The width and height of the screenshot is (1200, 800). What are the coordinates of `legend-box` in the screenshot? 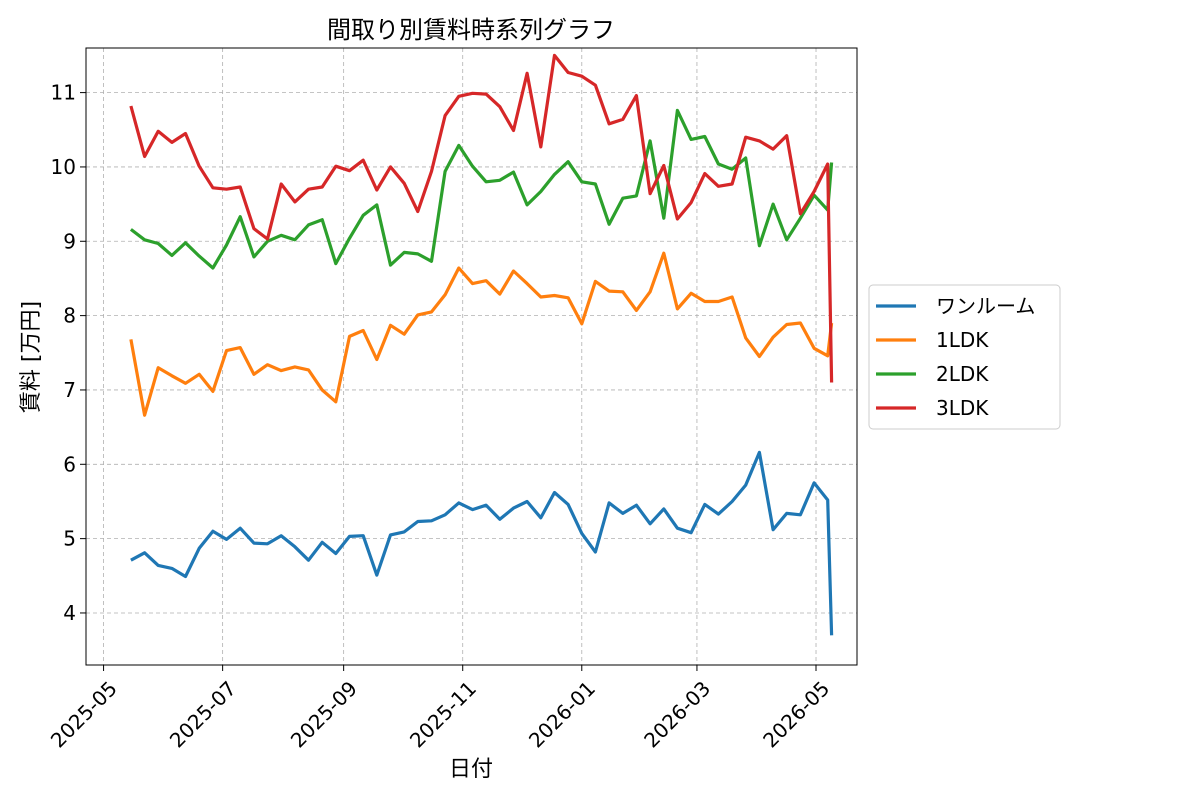 It's located at (964, 357).